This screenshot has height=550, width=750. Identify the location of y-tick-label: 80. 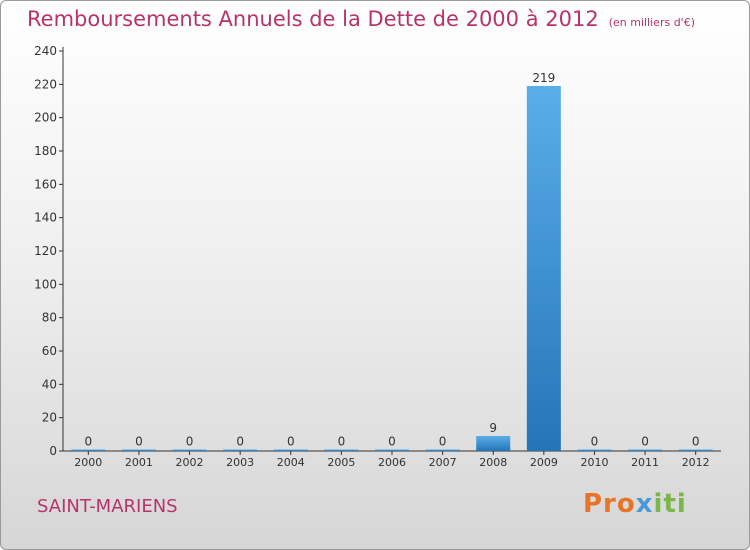
(49, 318).